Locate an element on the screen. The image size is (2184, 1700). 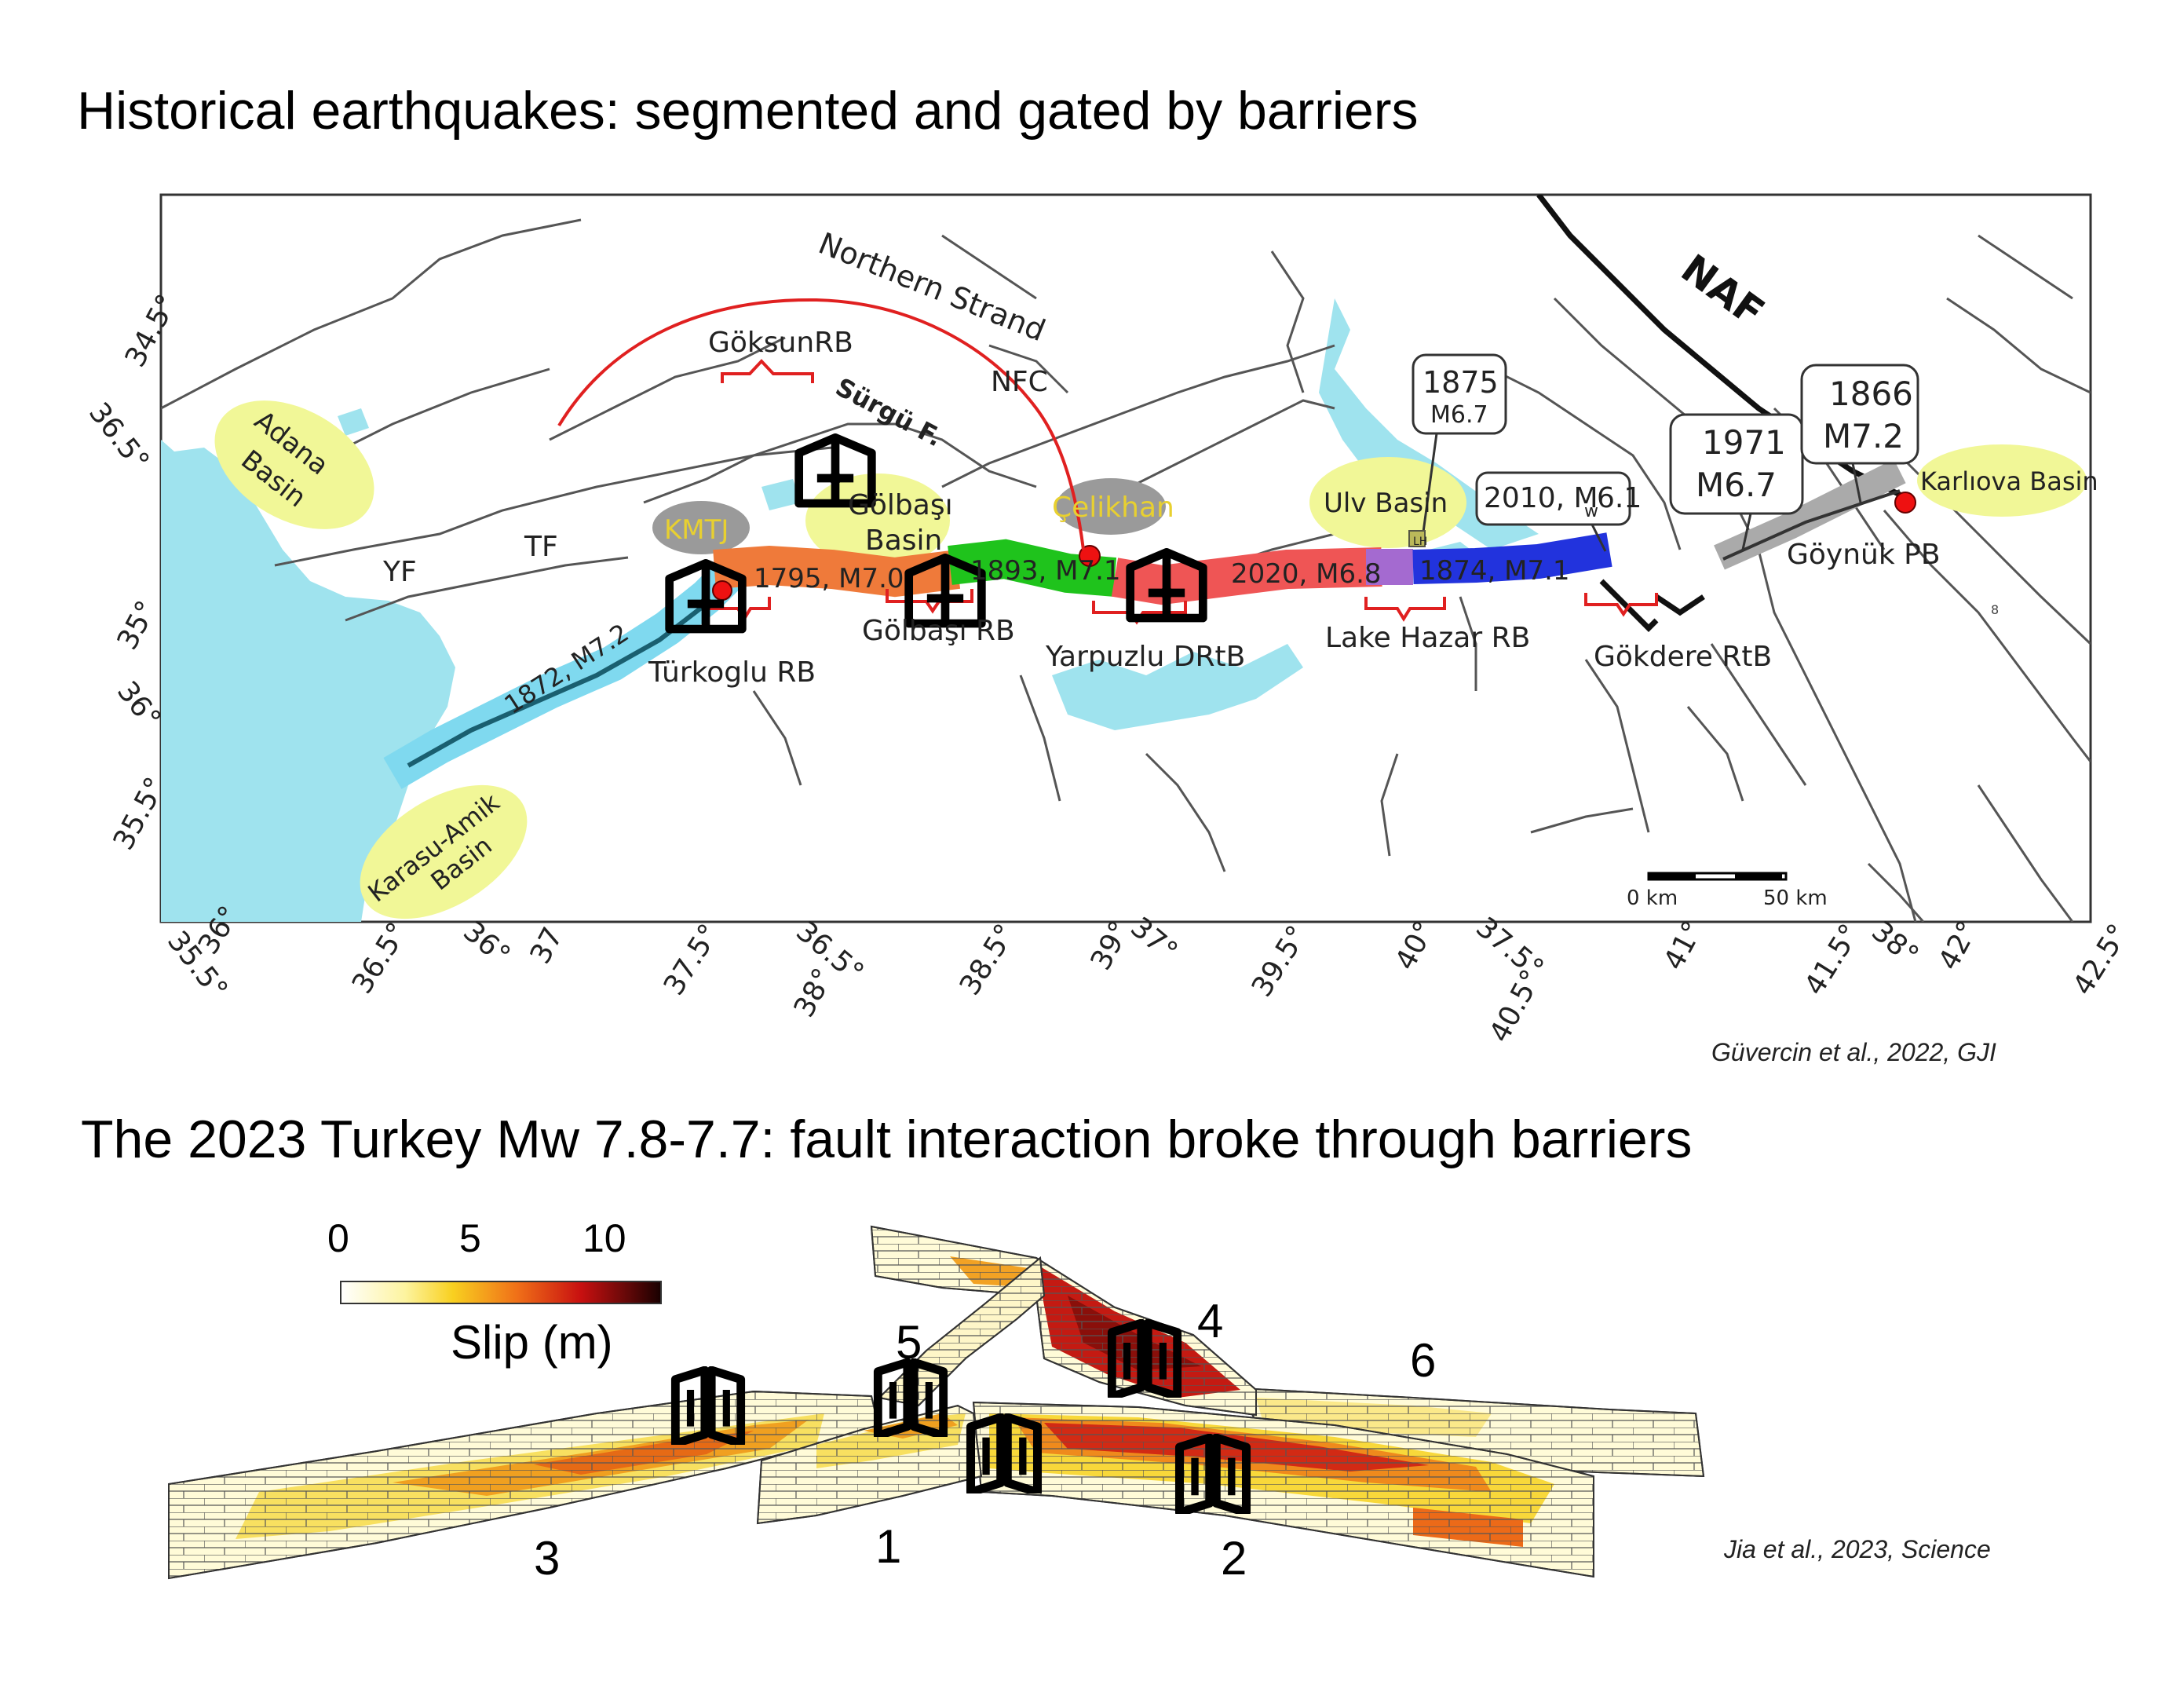
segment-number: 2 is located at coordinates (1234, 1558).